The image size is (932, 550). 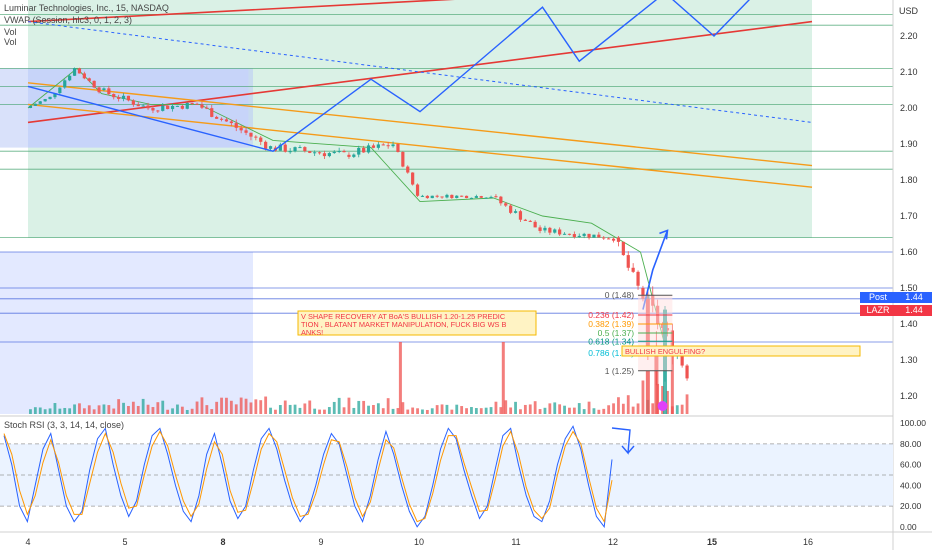 What do you see at coordinates (913, 423) in the screenshot?
I see `rsi-tick-0: 100.00` at bounding box center [913, 423].